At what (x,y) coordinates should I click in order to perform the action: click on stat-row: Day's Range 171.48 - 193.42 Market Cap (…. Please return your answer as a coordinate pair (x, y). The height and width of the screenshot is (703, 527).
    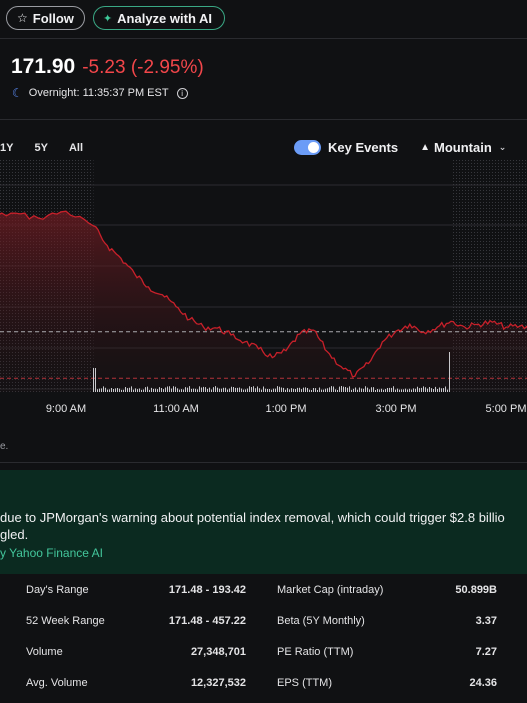
    Looking at the image, I should click on (263, 594).